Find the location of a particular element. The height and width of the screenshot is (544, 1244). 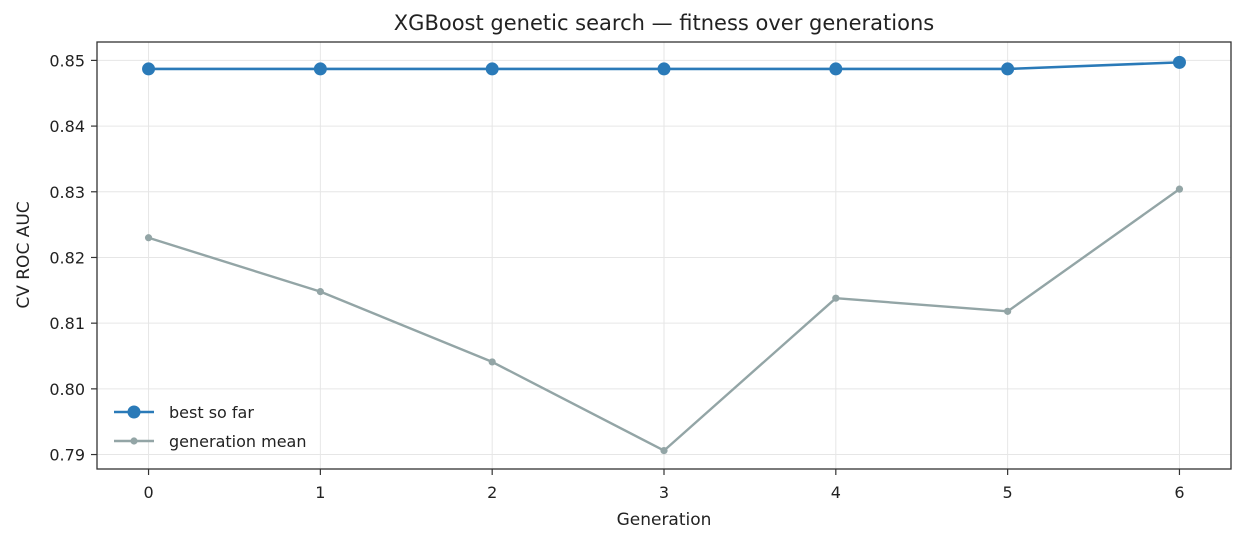

y-tick-label: 0.80 is located at coordinates (67, 389).